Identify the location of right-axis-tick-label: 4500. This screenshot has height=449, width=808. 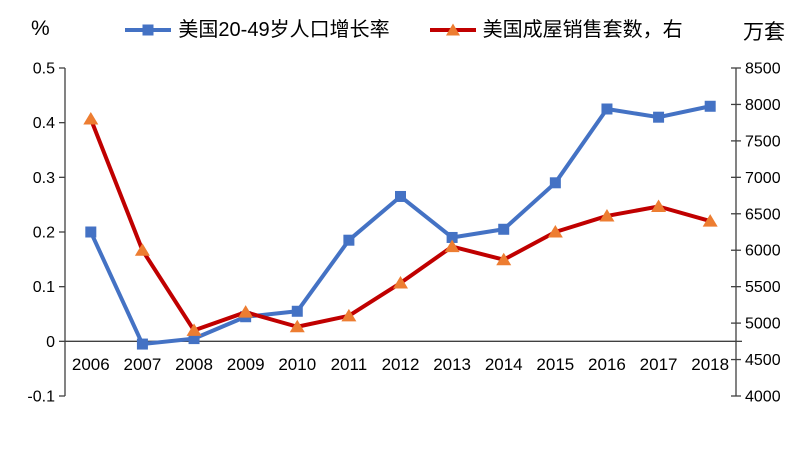
(763, 360).